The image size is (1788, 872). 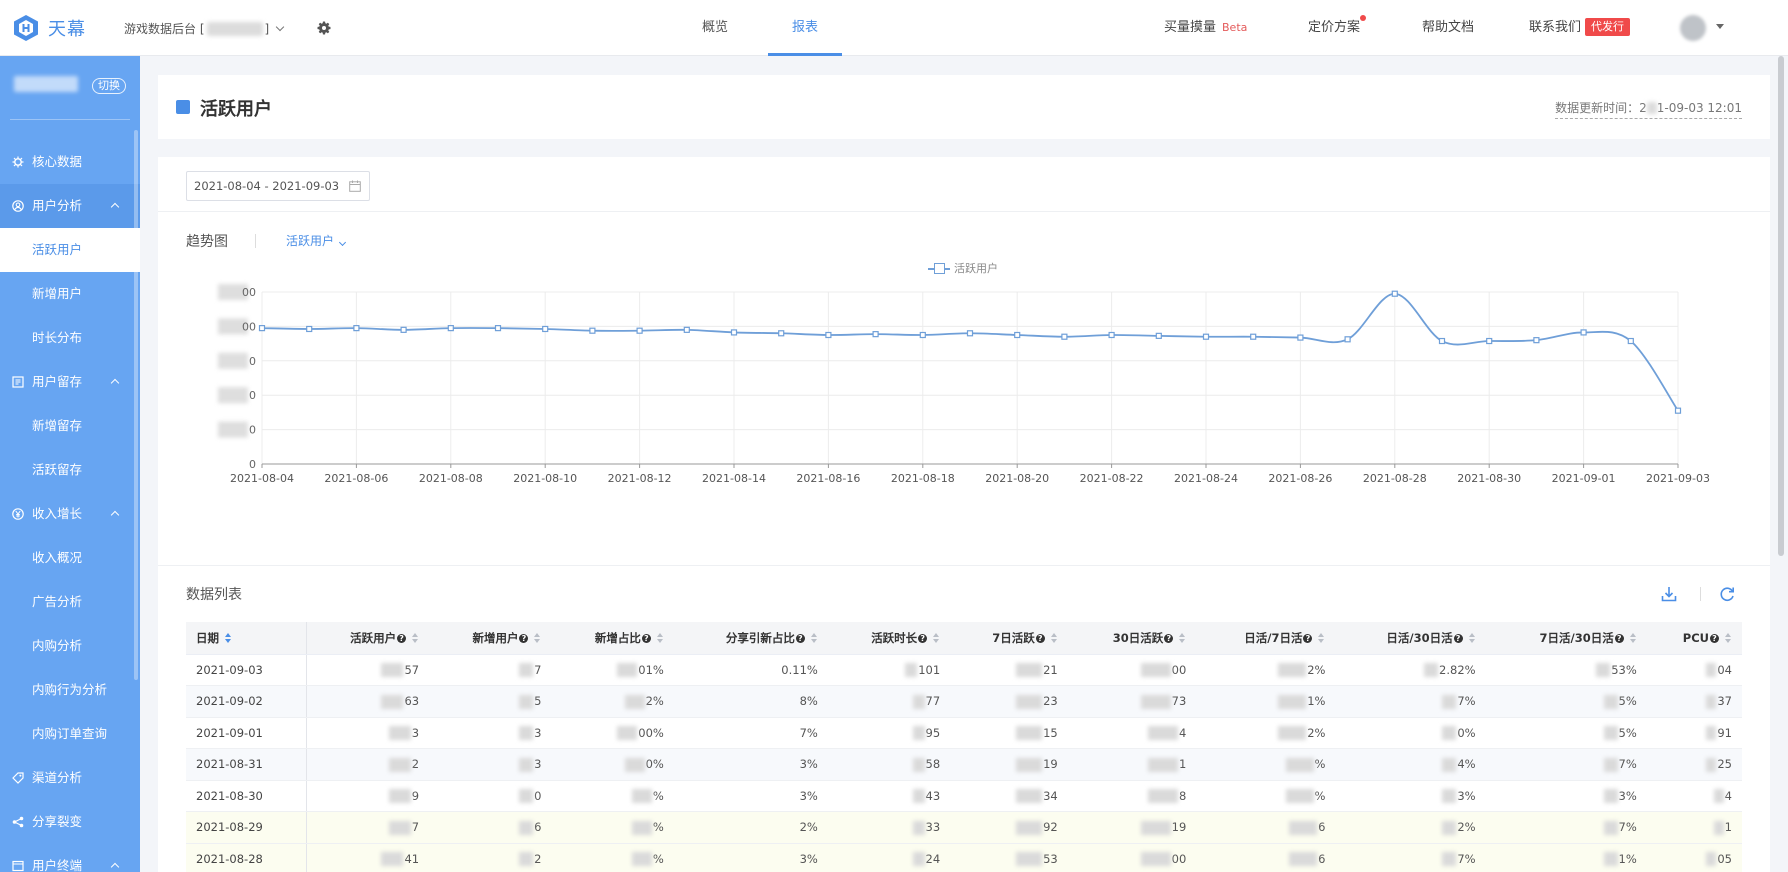 I want to click on sidebar-scrollbar, so click(x=136, y=405).